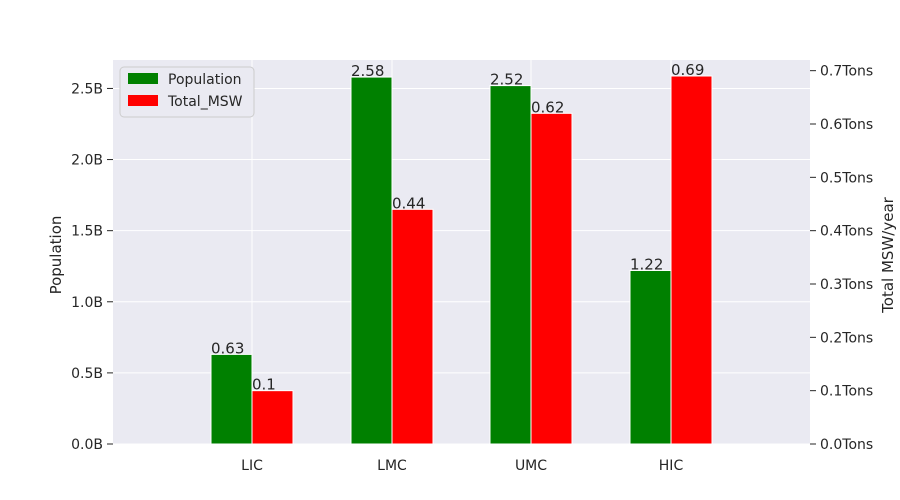 Image resolution: width=900 pixels, height=500 pixels. Describe the element at coordinates (56, 255) in the screenshot. I see `left-axis-title: Population` at that location.